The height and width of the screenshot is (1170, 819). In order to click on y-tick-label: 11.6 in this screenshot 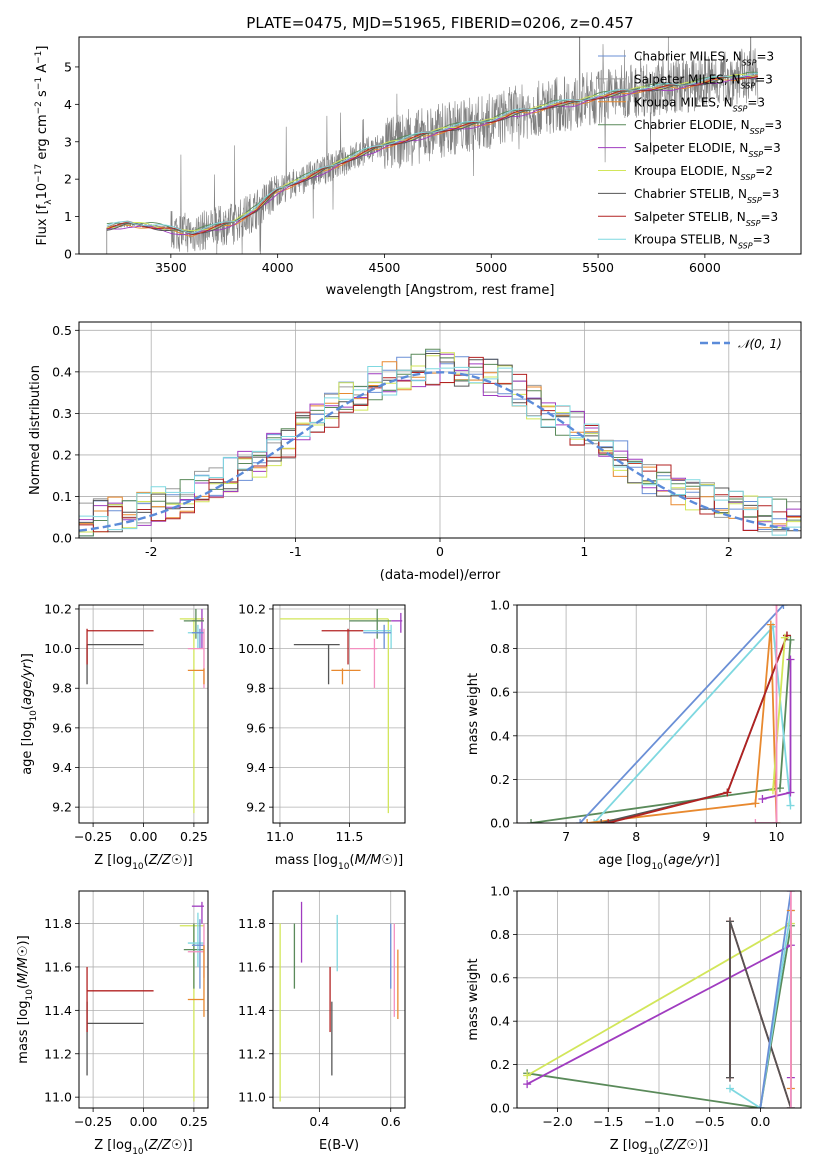, I will do `click(252, 966)`.